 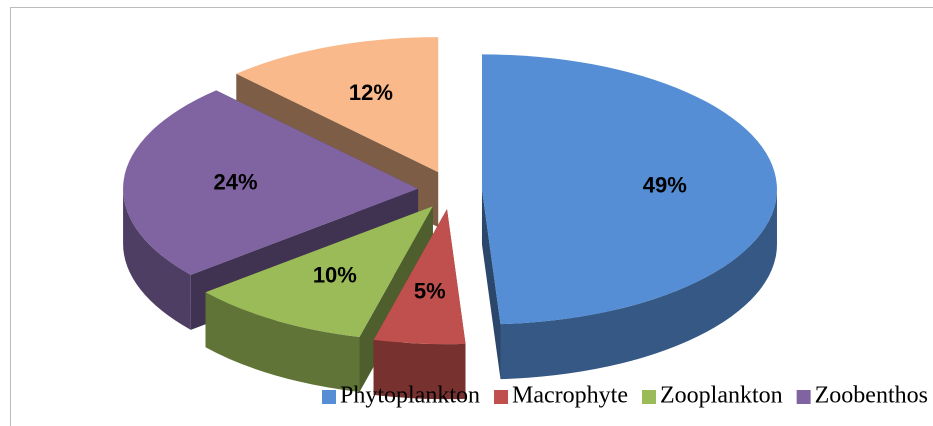 What do you see at coordinates (371, 92) in the screenshot?
I see `data-label: 12%` at bounding box center [371, 92].